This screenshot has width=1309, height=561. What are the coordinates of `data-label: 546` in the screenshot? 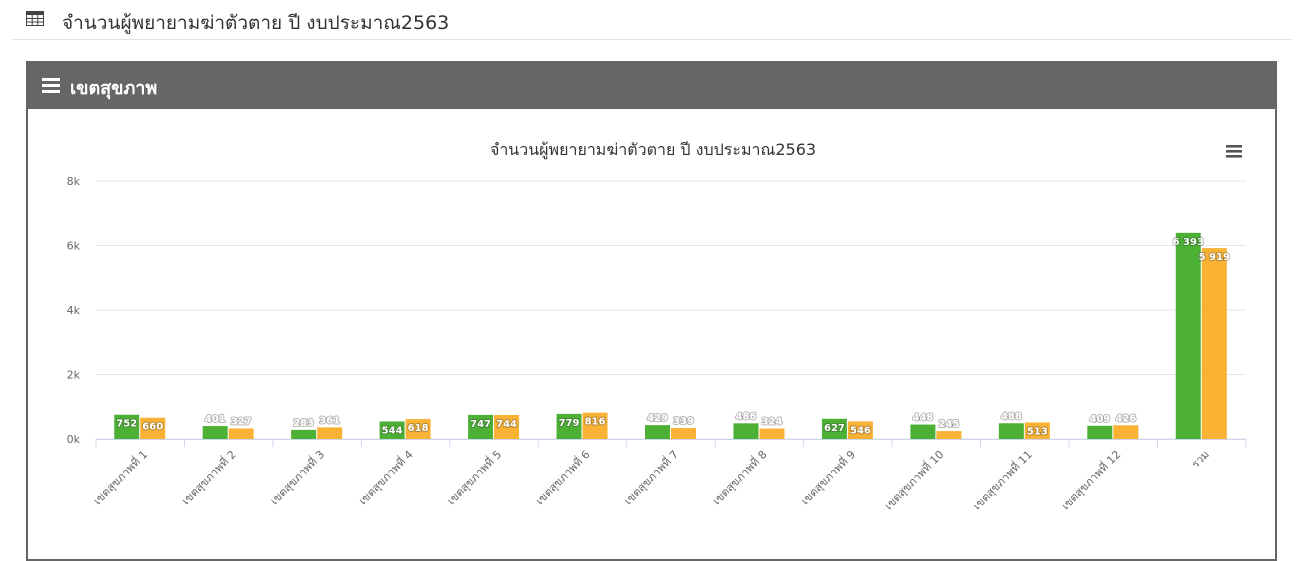 It's located at (860, 430).